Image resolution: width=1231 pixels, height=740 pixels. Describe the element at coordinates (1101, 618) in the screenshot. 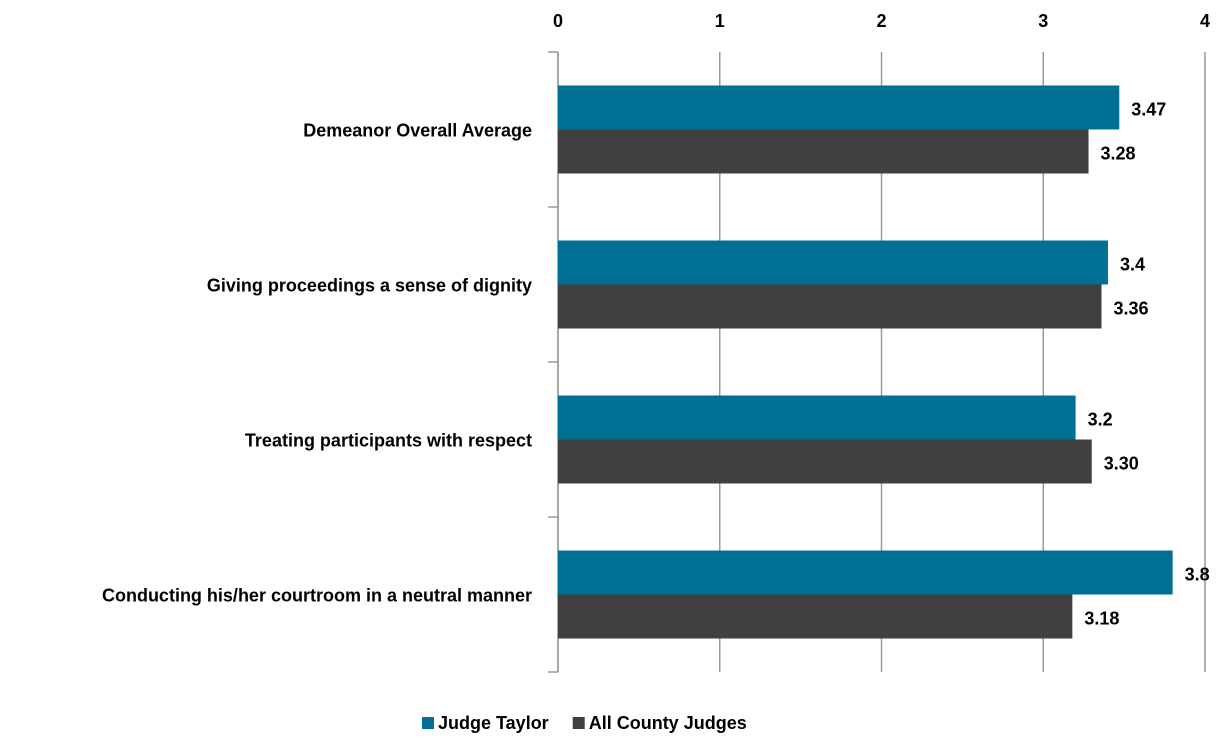

I see `data-label: 3.18` at that location.